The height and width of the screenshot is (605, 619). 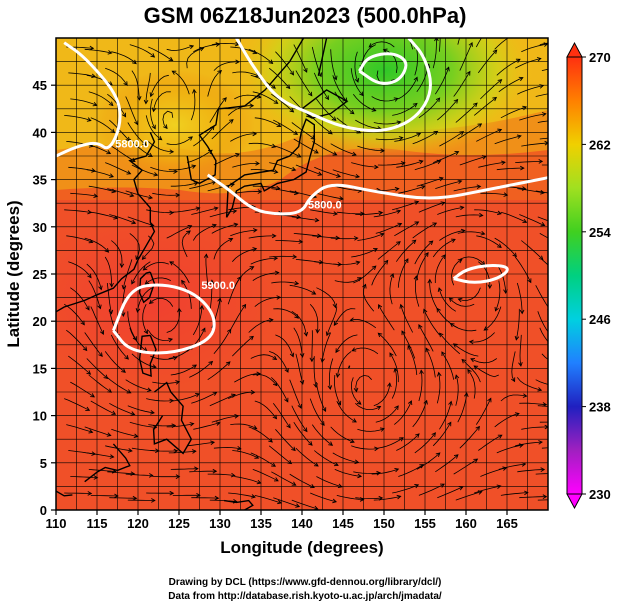 What do you see at coordinates (175, 125) in the screenshot?
I see `field-cold-nw` at bounding box center [175, 125].